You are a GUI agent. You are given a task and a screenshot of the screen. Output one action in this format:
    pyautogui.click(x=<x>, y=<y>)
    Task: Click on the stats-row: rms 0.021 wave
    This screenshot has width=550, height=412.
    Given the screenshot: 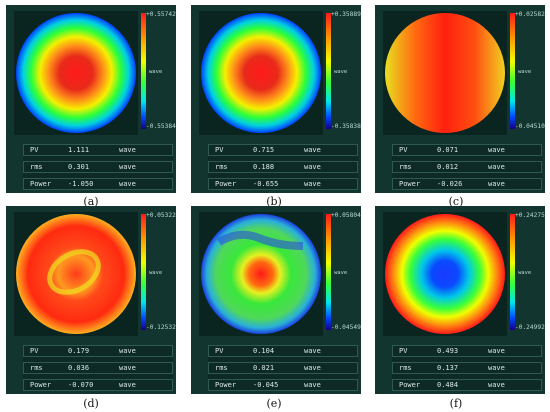 What is the action you would take?
    pyautogui.click(x=283, y=368)
    